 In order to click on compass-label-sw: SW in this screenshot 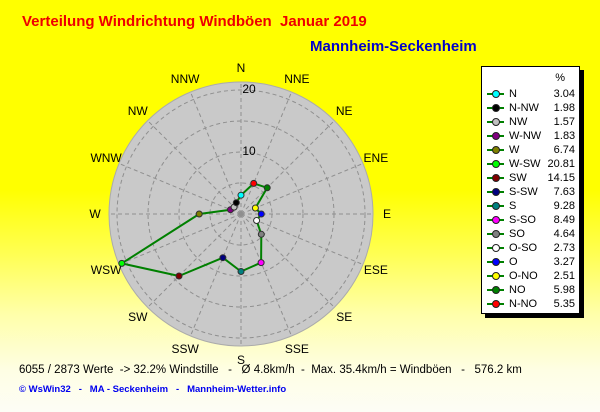, I will do `click(138, 317)`.